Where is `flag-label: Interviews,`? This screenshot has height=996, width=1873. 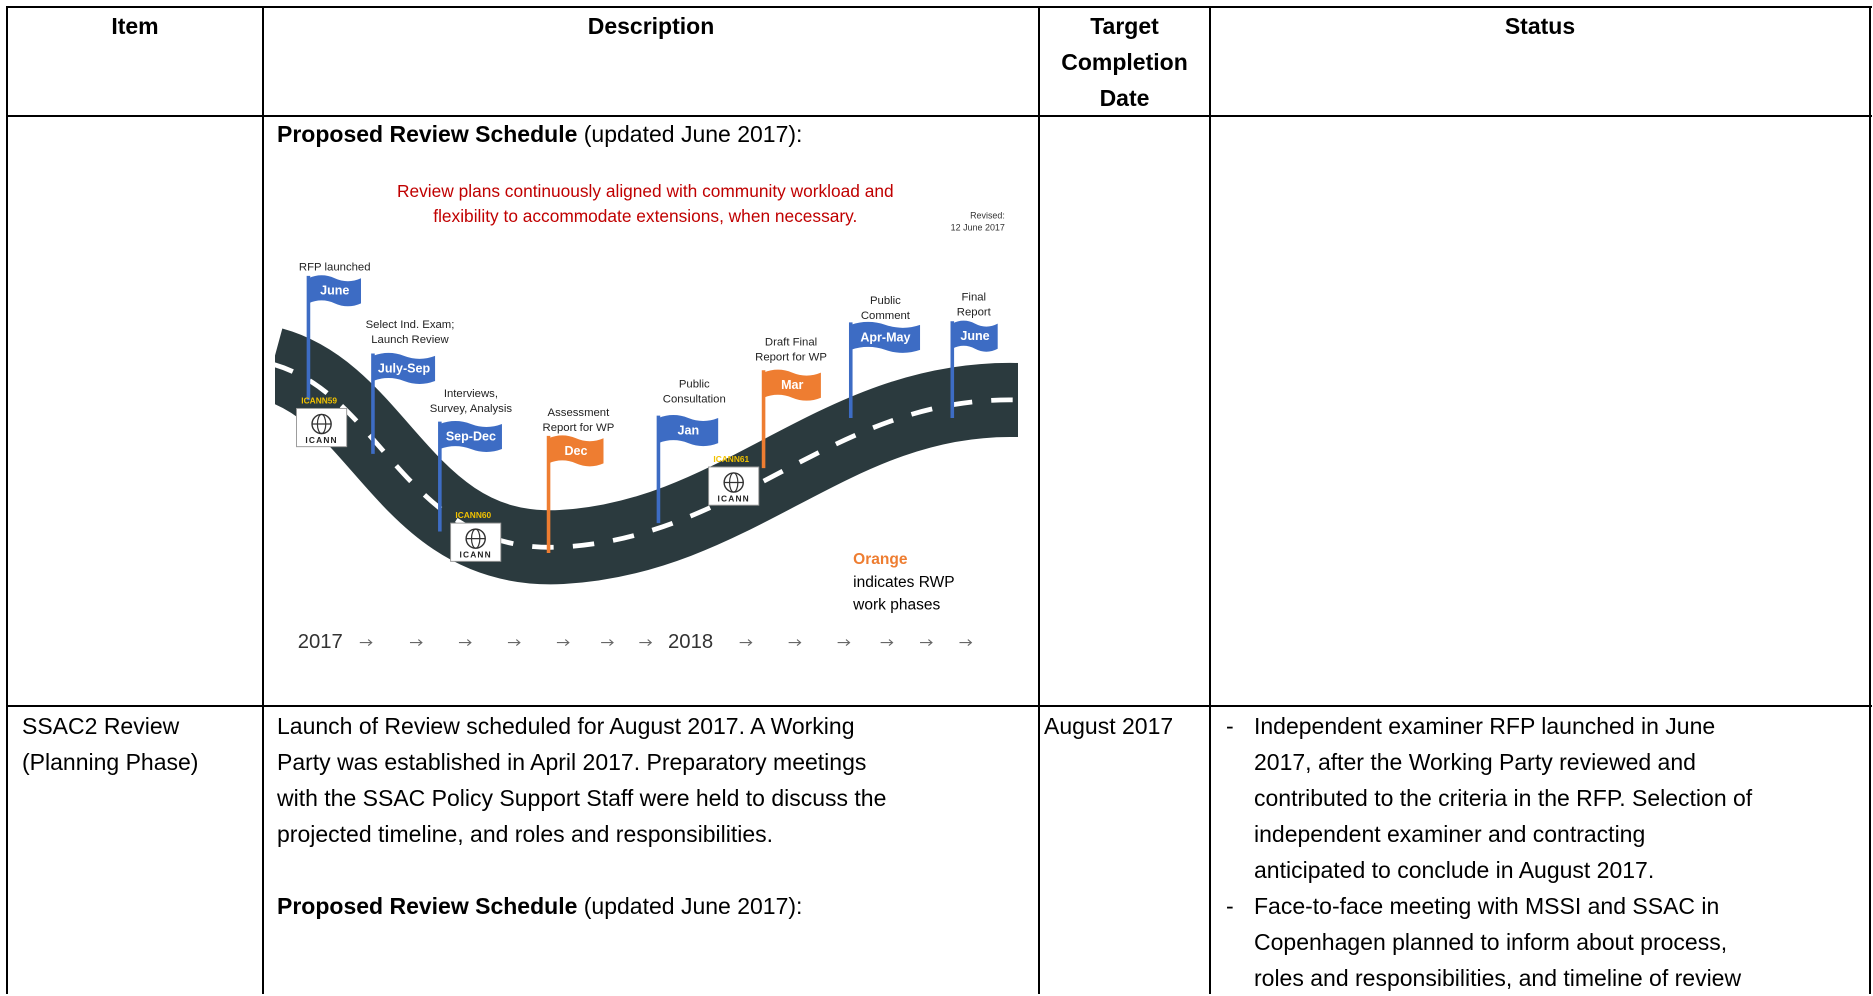
flag-label: Interviews, is located at coordinates (471, 394).